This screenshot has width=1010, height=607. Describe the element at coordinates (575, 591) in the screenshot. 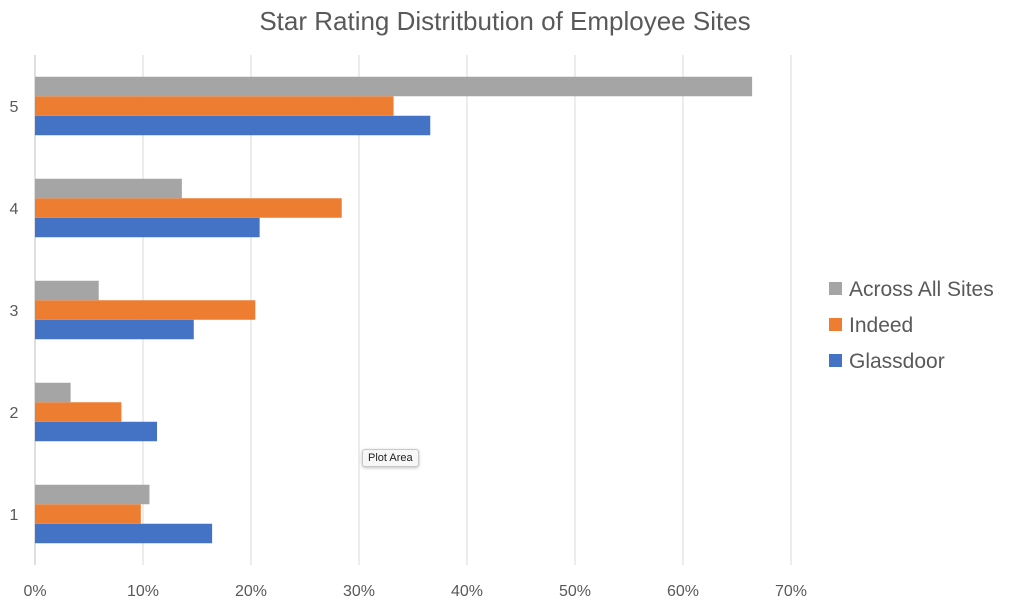

I see `x-tick-label: 50%` at that location.